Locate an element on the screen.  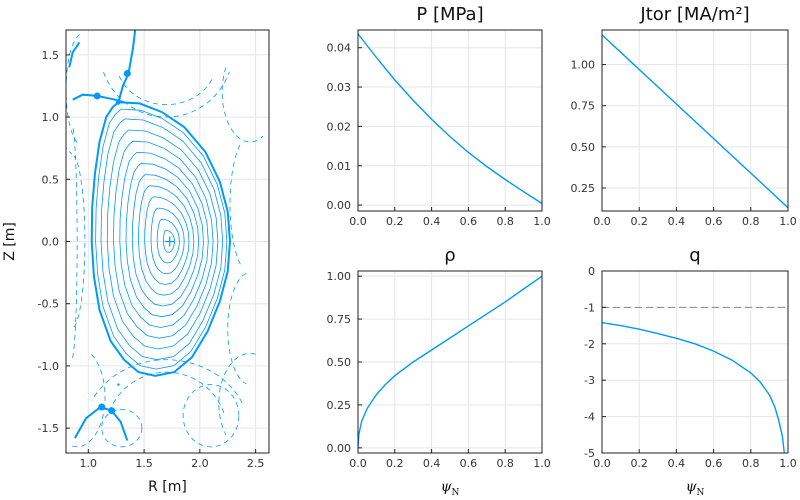
y-tick-label: -1.5 is located at coordinates (48, 428).